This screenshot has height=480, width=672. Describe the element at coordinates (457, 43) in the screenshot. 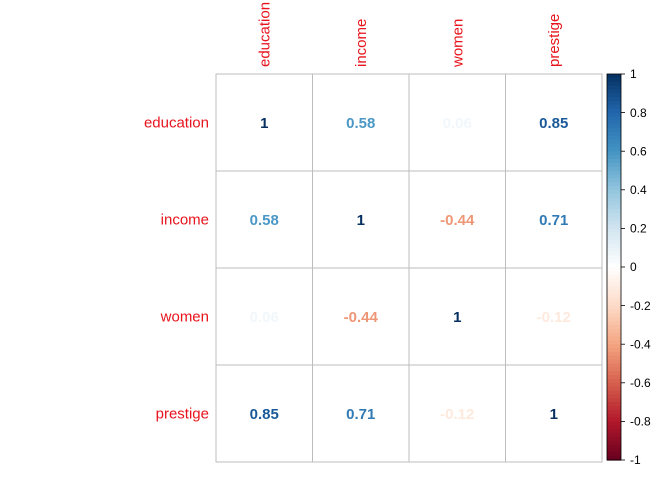

I see `column-label-women: women` at that location.